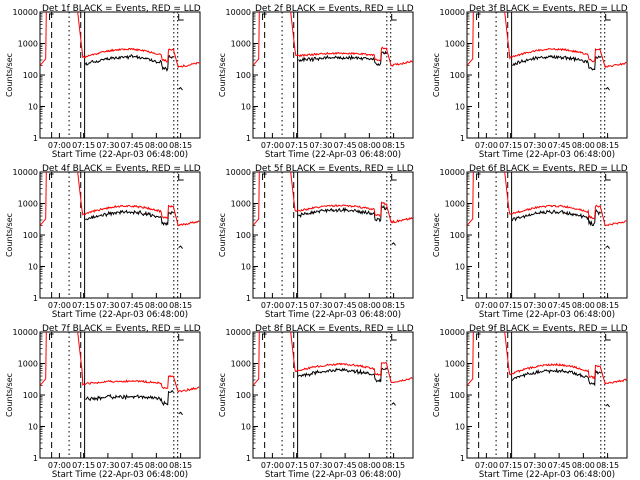 Image resolution: width=640 pixels, height=480 pixels. Describe the element at coordinates (548, 169) in the screenshot. I see `panel-title: Det 6f BLACK = Events, RED = LLD` at that location.